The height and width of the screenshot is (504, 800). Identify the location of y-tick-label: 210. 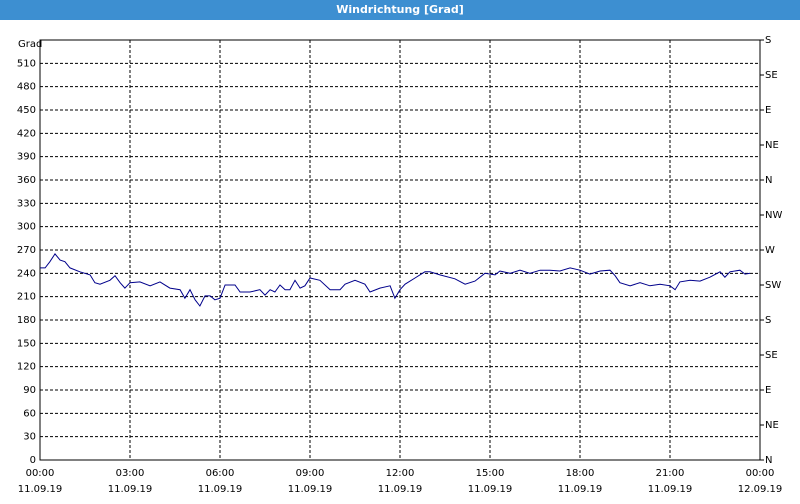
(26, 297).